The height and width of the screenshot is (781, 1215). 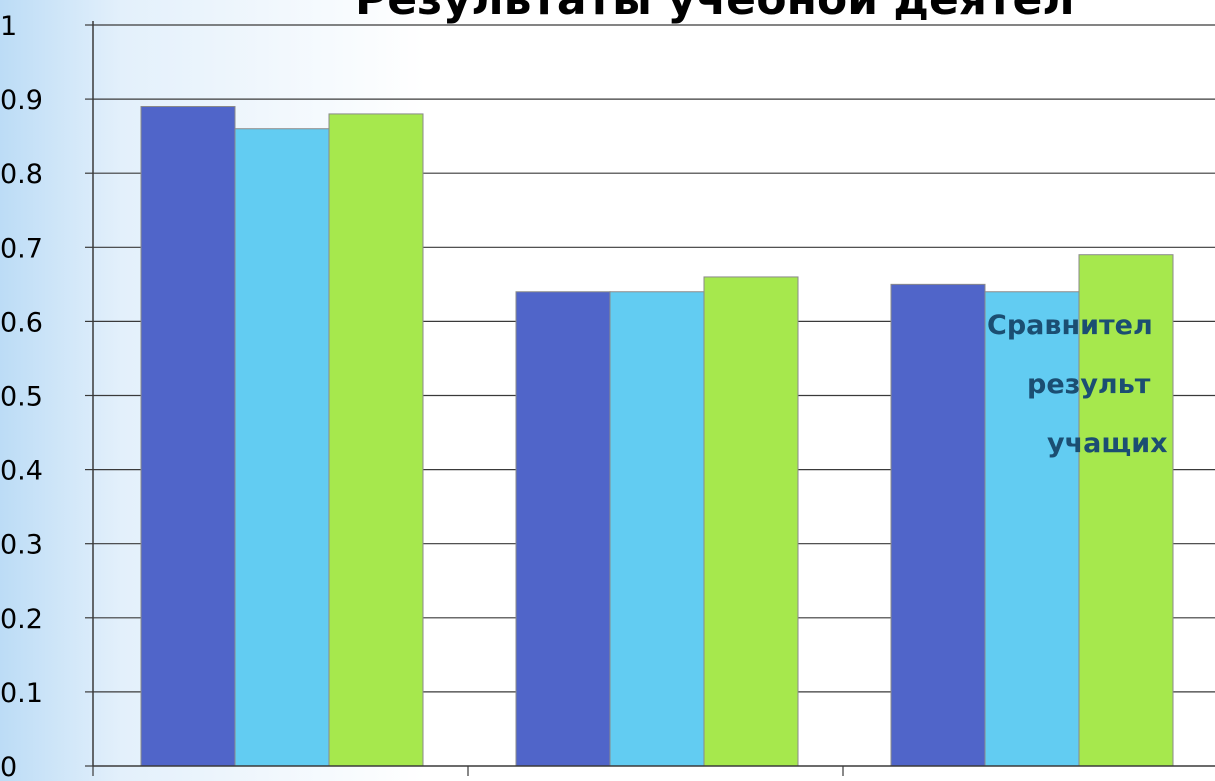 I want to click on y-tick-label: 0.6, so click(x=21, y=322).